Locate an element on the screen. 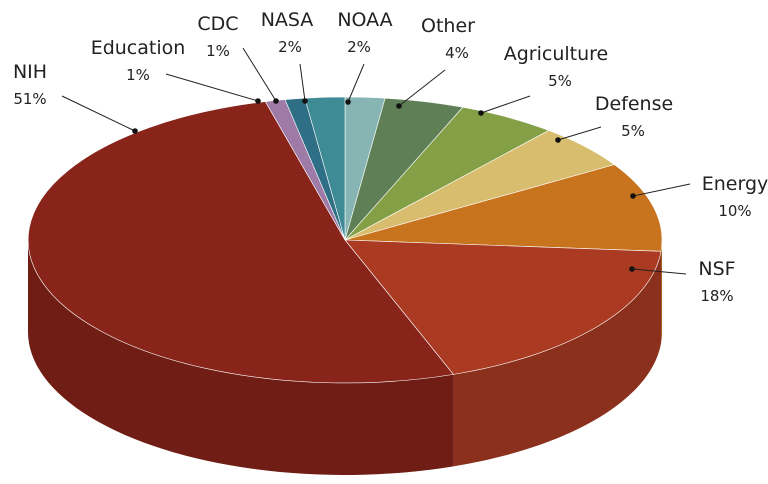 The height and width of the screenshot is (484, 768). leader-line-nasa is located at coordinates (302, 82).